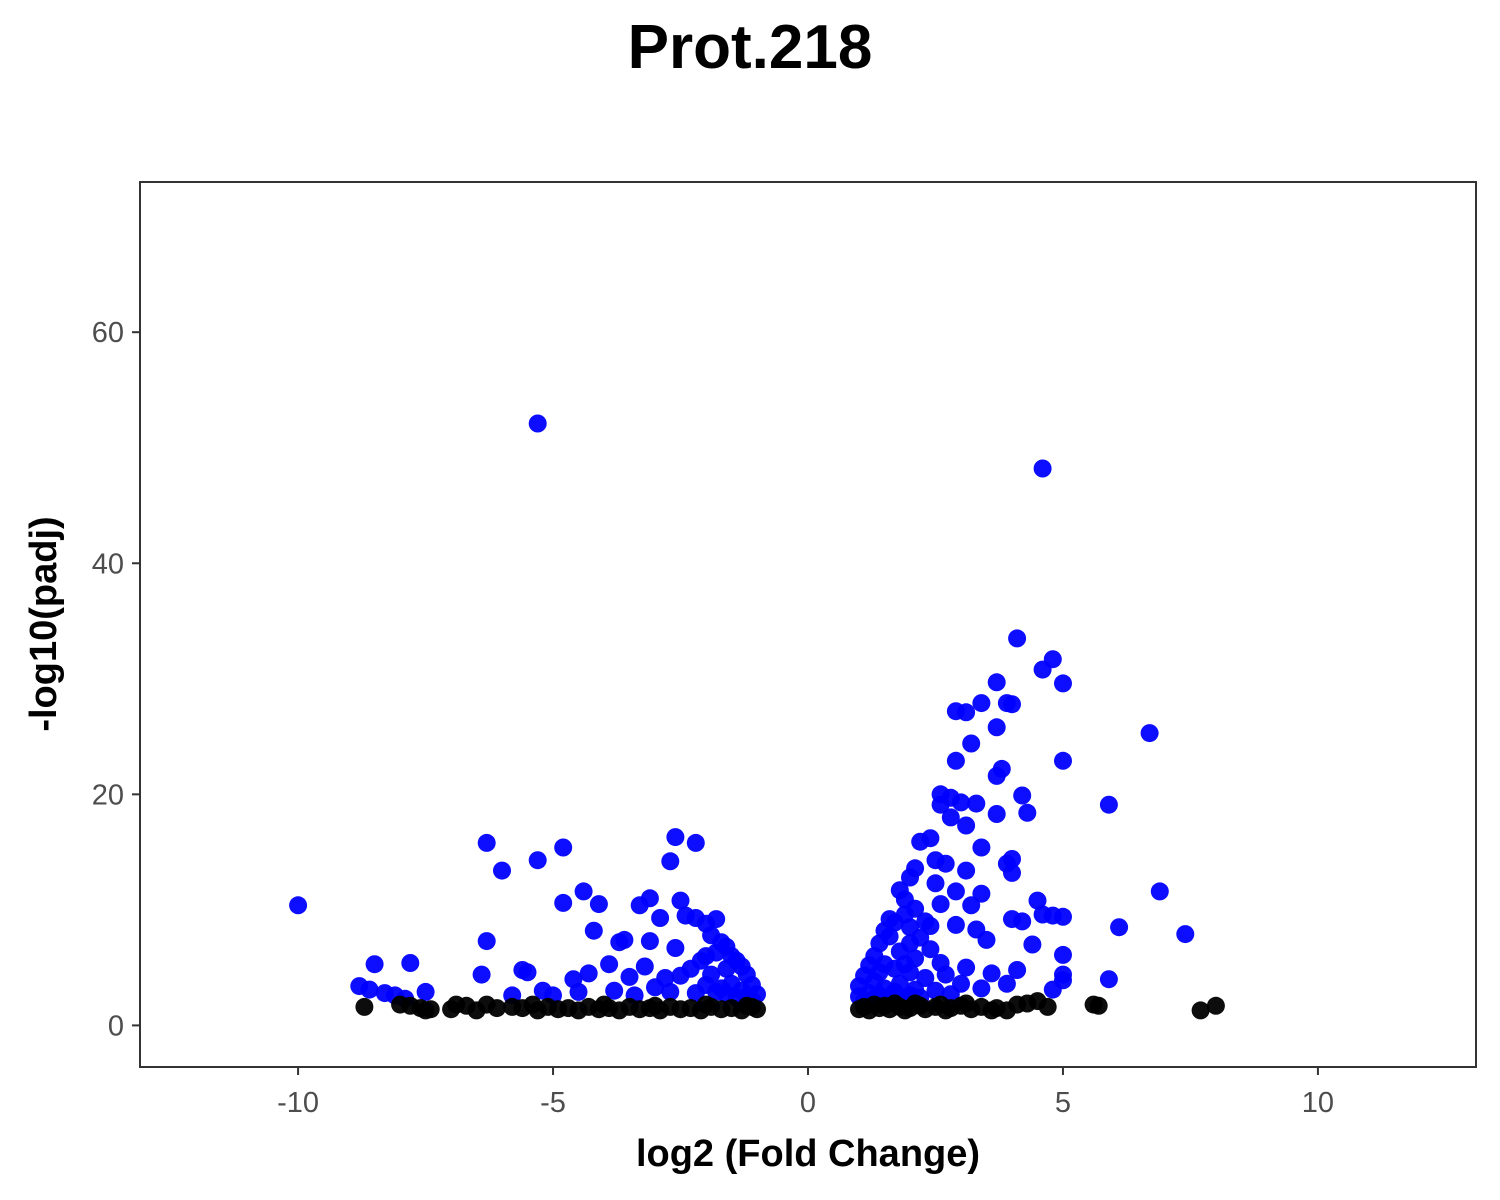  What do you see at coordinates (808, 1154) in the screenshot?
I see `x-axis-title: log2 (Fold Change)` at bounding box center [808, 1154].